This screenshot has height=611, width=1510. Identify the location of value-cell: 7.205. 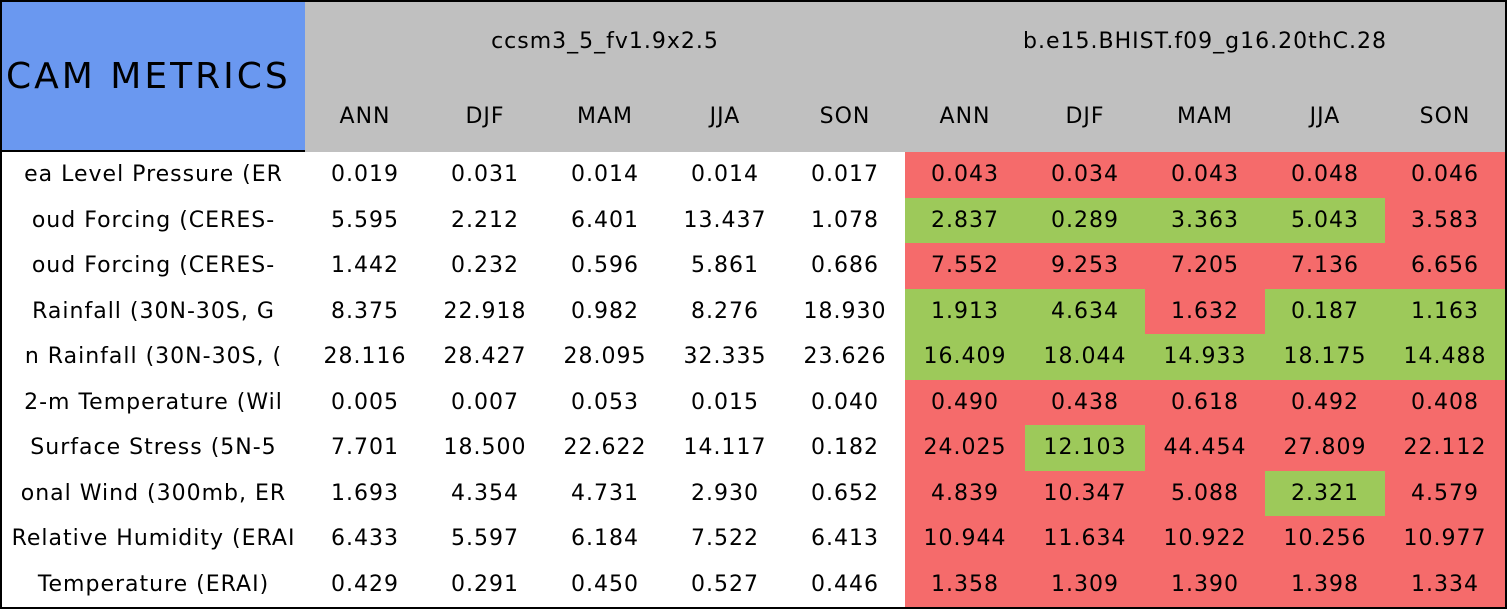
(1206, 267).